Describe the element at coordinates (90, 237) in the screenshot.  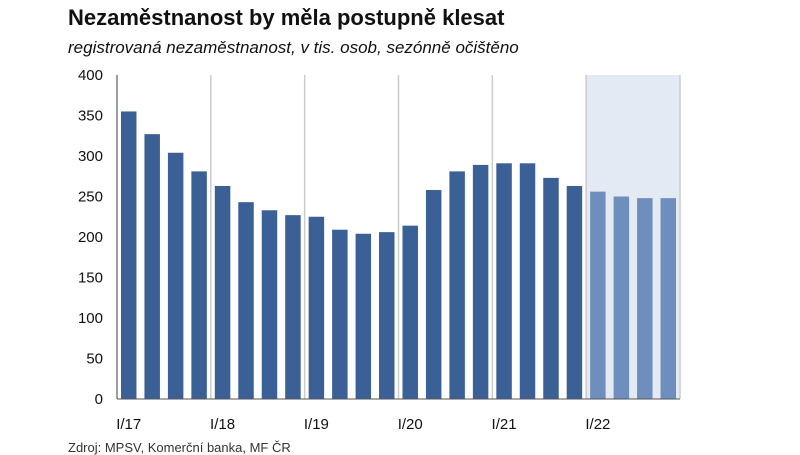
I see `y-tick-label: 200` at that location.